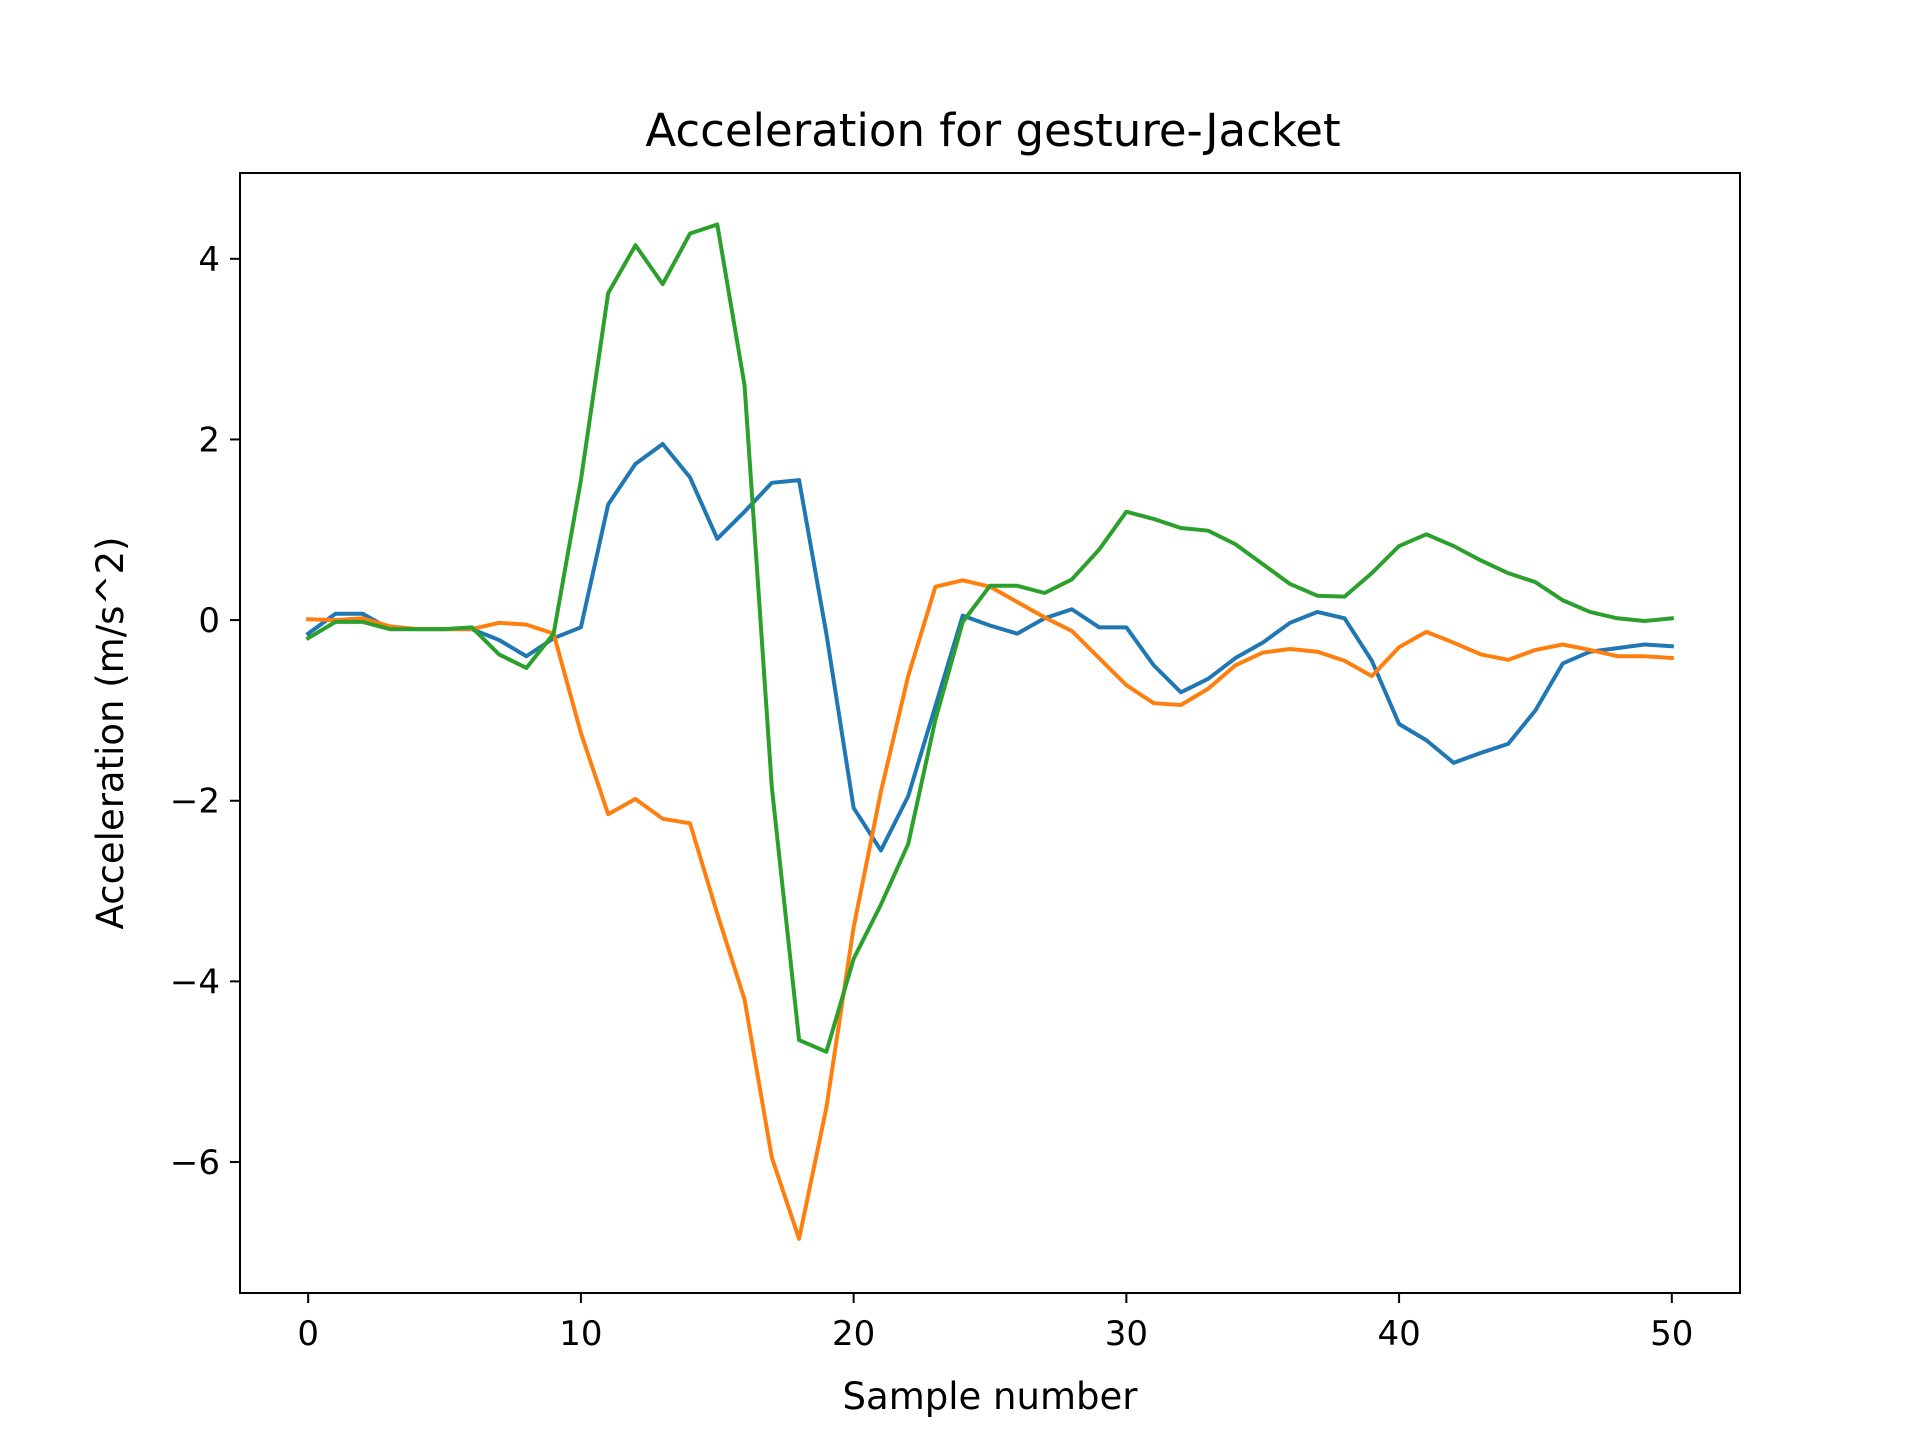 The width and height of the screenshot is (1920, 1440). I want to click on x-axis: 0 10 20 30 40 50, so click(995, 1323).